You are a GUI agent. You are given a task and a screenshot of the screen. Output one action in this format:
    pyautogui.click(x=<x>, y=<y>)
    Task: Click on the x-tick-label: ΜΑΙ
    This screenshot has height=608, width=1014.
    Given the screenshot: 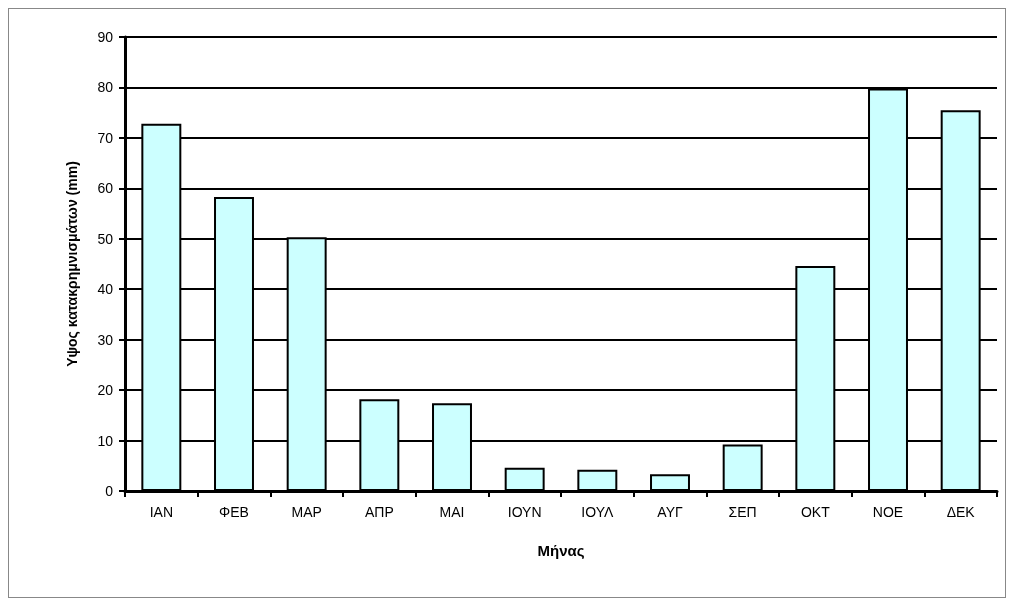 What is the action you would take?
    pyautogui.click(x=452, y=512)
    